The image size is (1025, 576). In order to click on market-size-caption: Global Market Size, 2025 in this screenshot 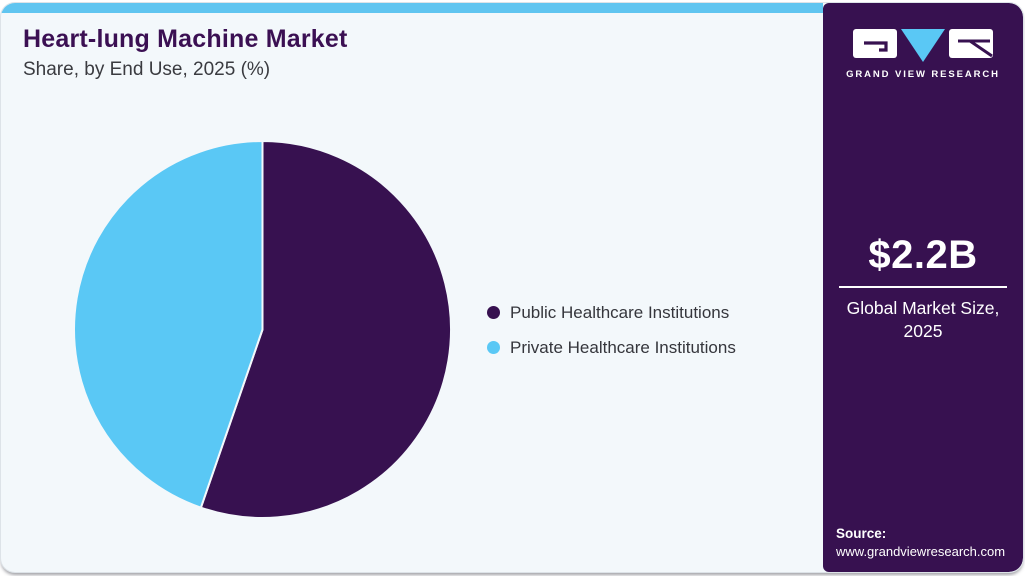, I will do `click(923, 319)`.